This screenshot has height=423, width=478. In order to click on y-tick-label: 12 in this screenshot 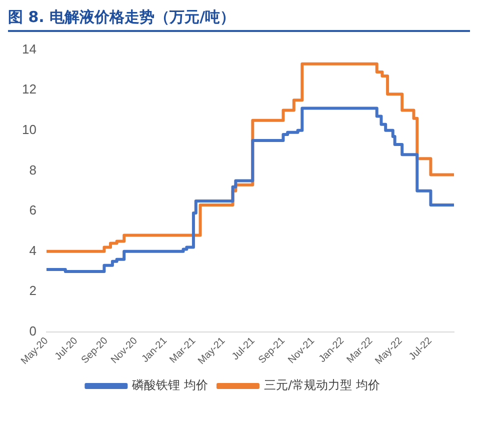, I will do `click(29, 89)`.